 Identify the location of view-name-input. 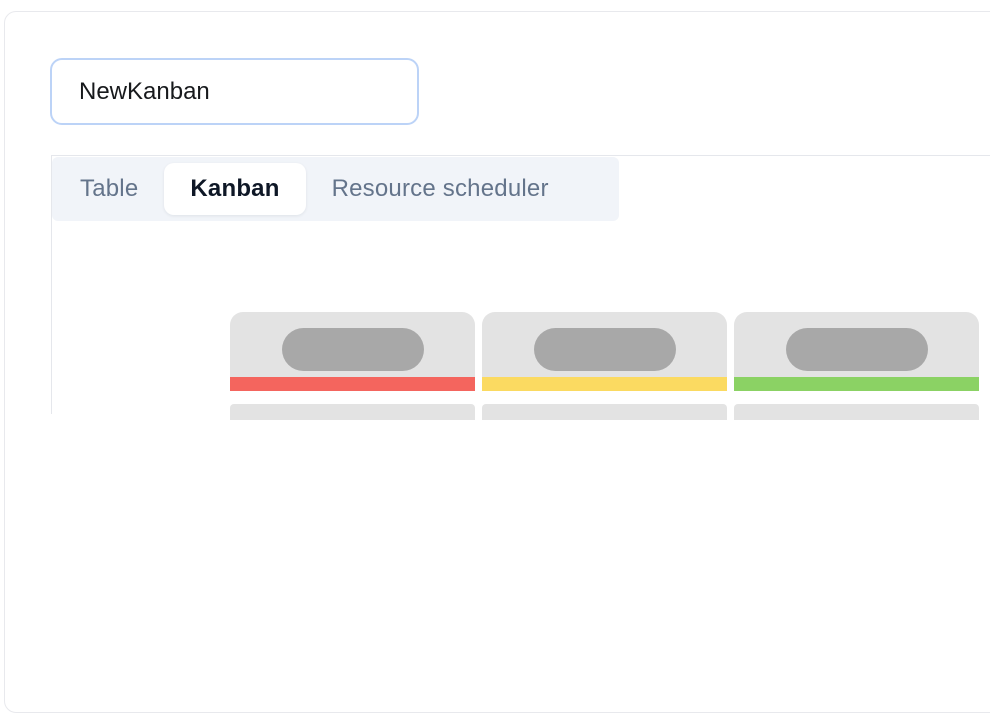
(234, 91).